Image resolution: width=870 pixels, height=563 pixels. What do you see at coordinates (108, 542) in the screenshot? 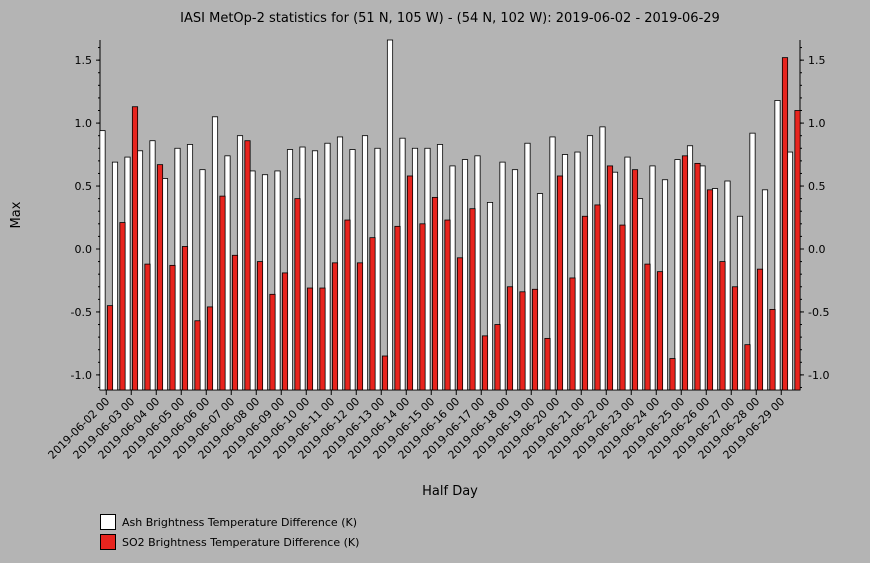
I see `so2-swatch` at bounding box center [108, 542].